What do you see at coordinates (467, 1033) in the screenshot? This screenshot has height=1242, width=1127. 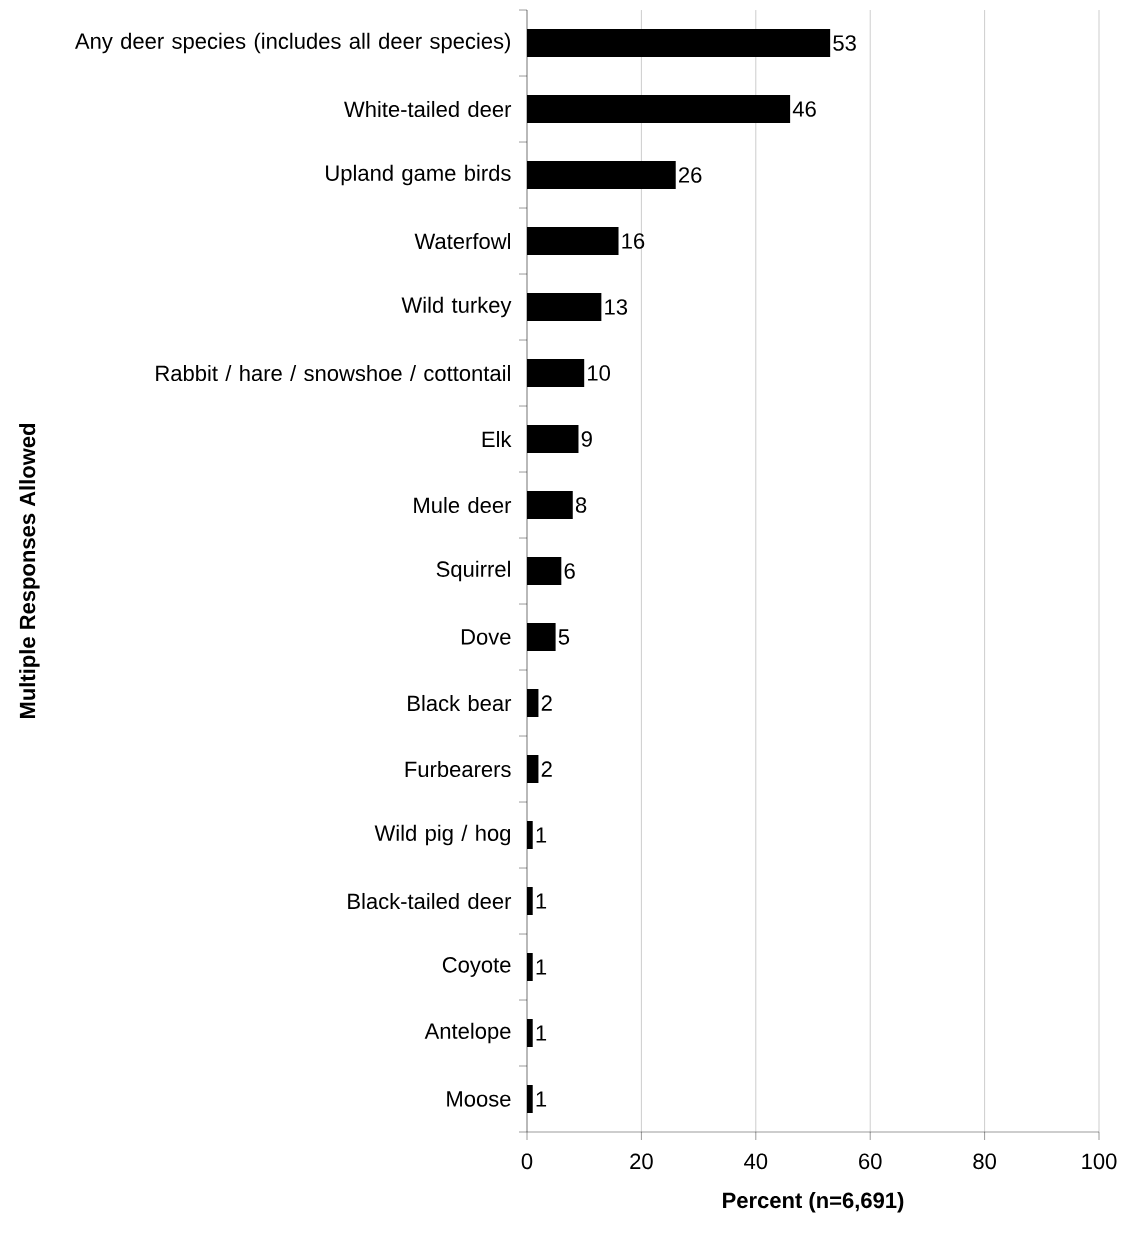 I see `y-tick-label: Antelope` at bounding box center [467, 1033].